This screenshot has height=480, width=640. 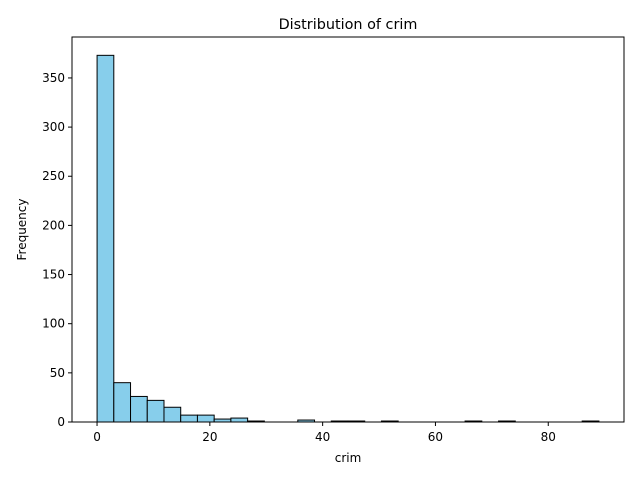 I want to click on y-tick-label: 300, so click(x=53, y=127).